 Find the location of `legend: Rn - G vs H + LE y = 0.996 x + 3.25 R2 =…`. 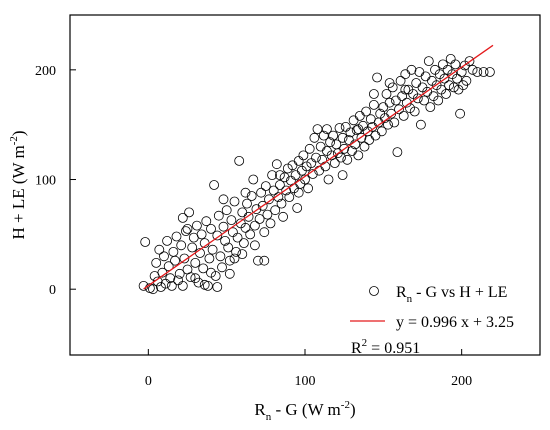

legend: Rn - G vs H + LE y = 0.996 x + 3.25 R2 =… is located at coordinates (432, 320).